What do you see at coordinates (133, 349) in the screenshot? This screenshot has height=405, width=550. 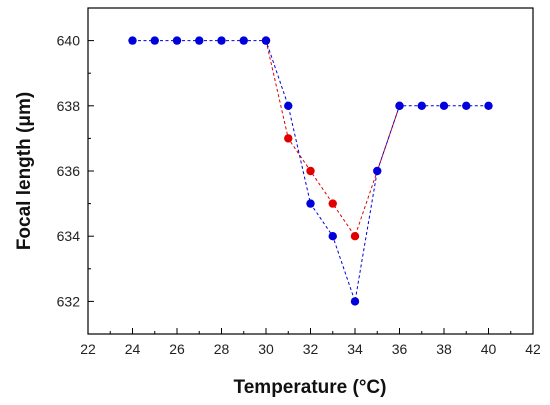 I see `x-tick-label: 24` at bounding box center [133, 349].